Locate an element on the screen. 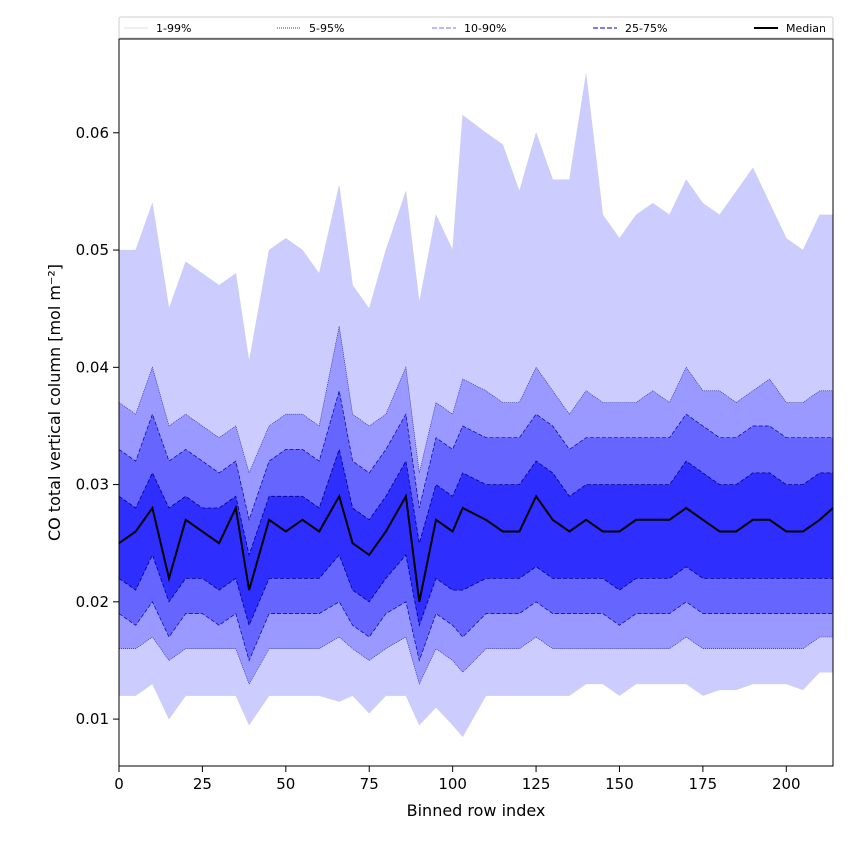  legend-label: 1-99% is located at coordinates (173, 28).